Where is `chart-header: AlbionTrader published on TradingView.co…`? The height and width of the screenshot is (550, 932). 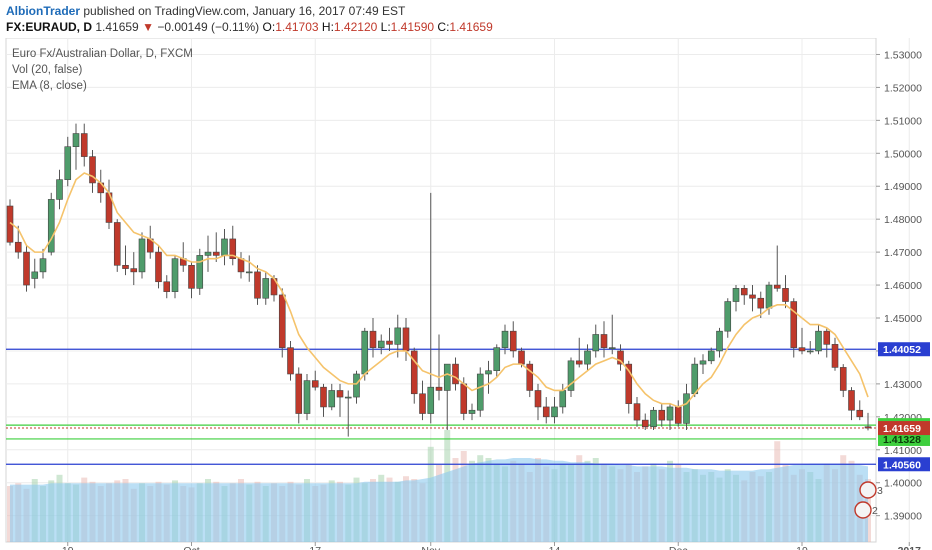 chart-header: AlbionTrader published on TradingView.co… is located at coordinates (466, 19).